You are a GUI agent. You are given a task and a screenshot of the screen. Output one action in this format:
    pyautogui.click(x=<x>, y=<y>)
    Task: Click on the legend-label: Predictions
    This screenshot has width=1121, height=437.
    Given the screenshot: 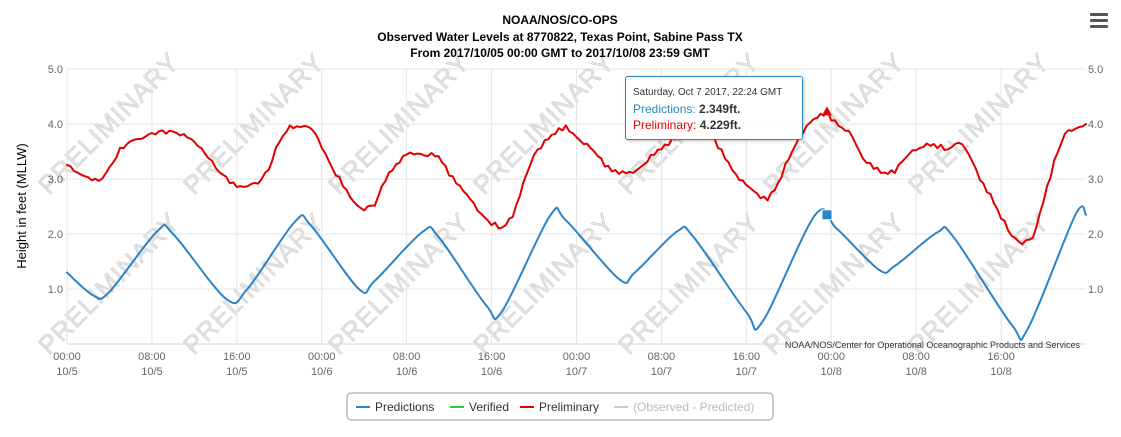 What is the action you would take?
    pyautogui.click(x=404, y=407)
    